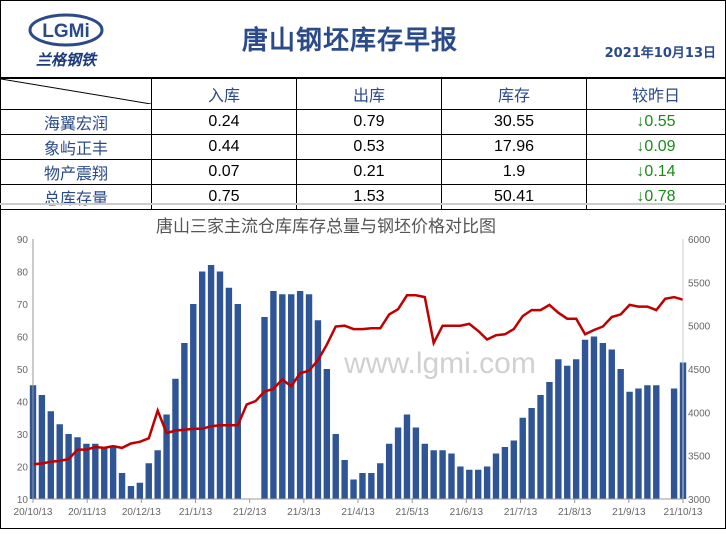 The height and width of the screenshot is (535, 726). What do you see at coordinates (412, 512) in the screenshot?
I see `x-tick-label: 21/5/13` at bounding box center [412, 512].